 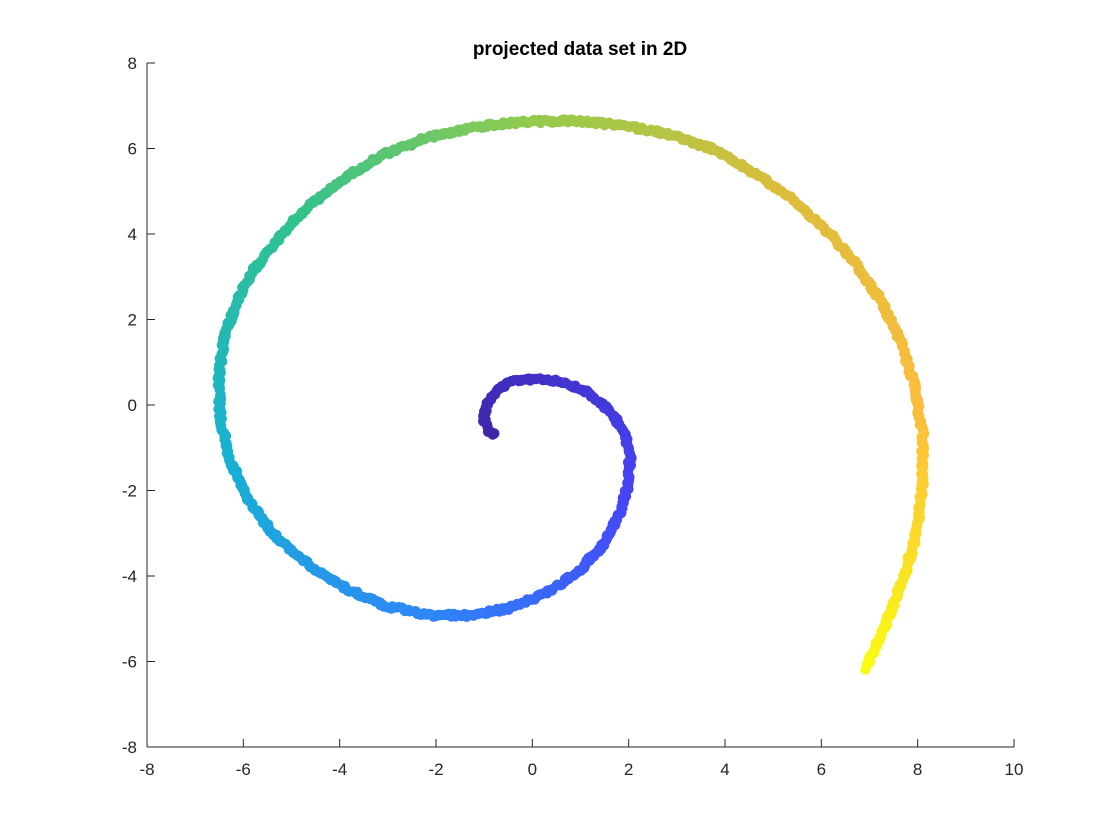 I want to click on x-tick-label: 6, so click(x=821, y=769).